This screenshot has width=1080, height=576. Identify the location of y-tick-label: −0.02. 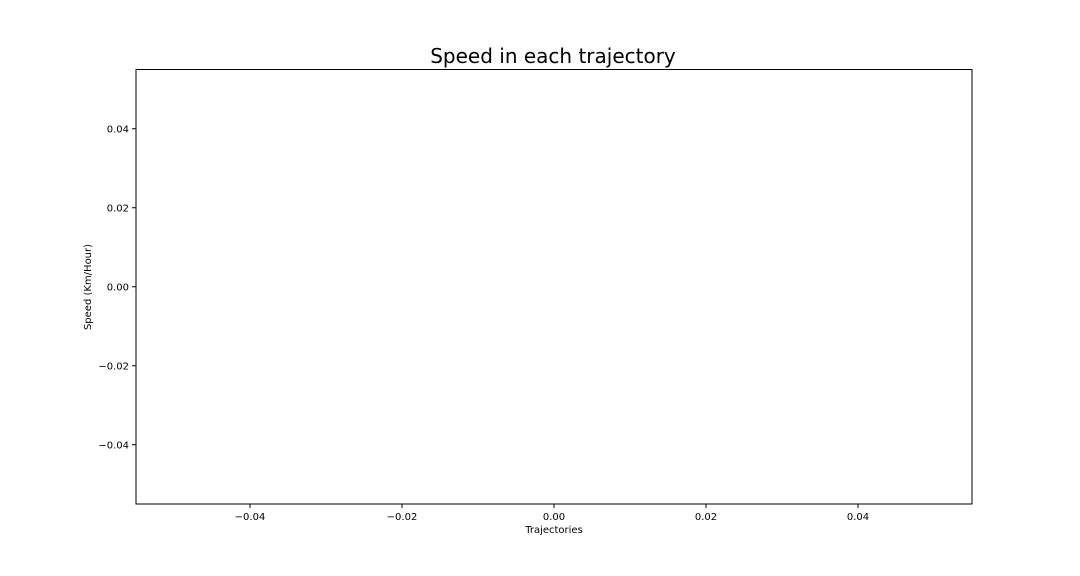
(113, 366).